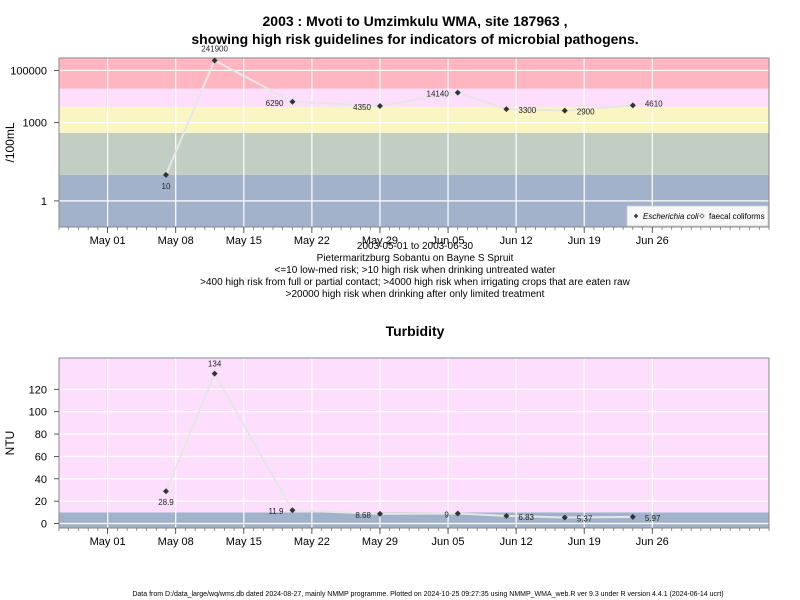 This screenshot has width=800, height=600. What do you see at coordinates (380, 542) in the screenshot?
I see `turbidity-x-tick-label: May 29` at bounding box center [380, 542].